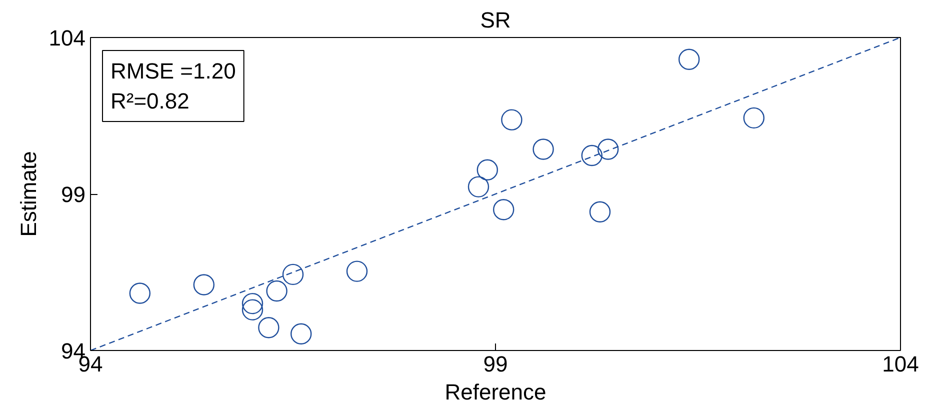 The width and height of the screenshot is (928, 410). Describe the element at coordinates (495, 392) in the screenshot. I see `x-axis-title: Reference` at that location.